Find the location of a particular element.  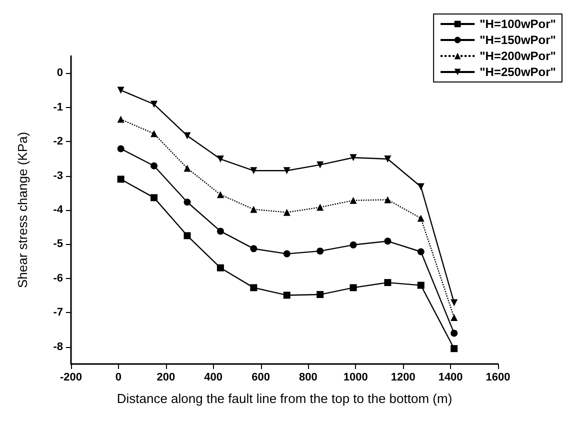

legend-label: "H=250wPor" is located at coordinates (518, 72).